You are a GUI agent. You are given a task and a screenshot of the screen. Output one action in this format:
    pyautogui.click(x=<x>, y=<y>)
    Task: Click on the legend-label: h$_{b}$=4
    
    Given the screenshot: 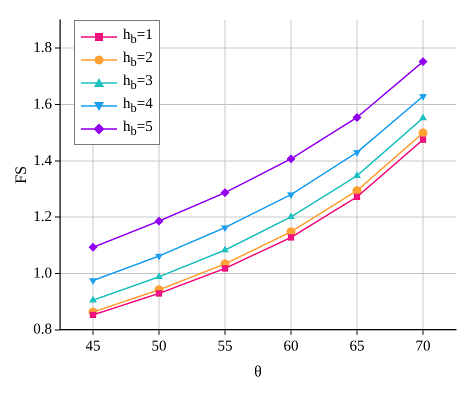 What is the action you would take?
    pyautogui.click(x=138, y=106)
    